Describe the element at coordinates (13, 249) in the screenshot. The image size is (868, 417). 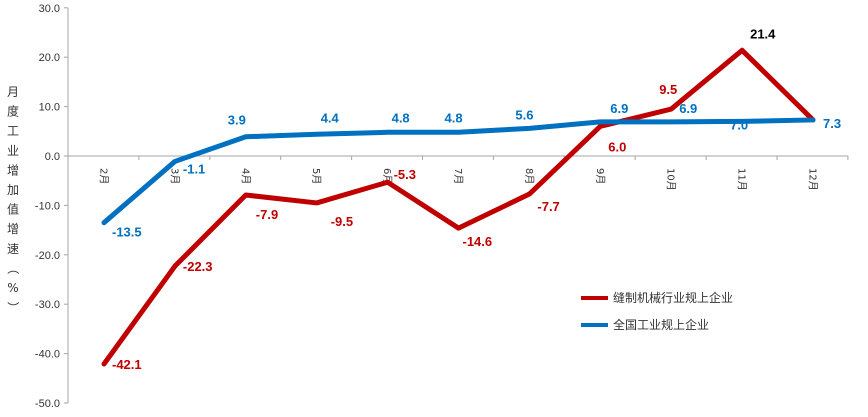
I see `y-axis-label-char: 速` at that location.